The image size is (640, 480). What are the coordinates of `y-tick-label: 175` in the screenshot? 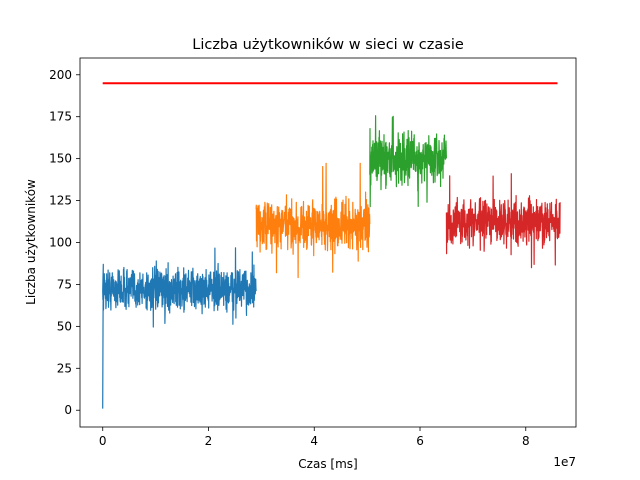 It's located at (60, 117).